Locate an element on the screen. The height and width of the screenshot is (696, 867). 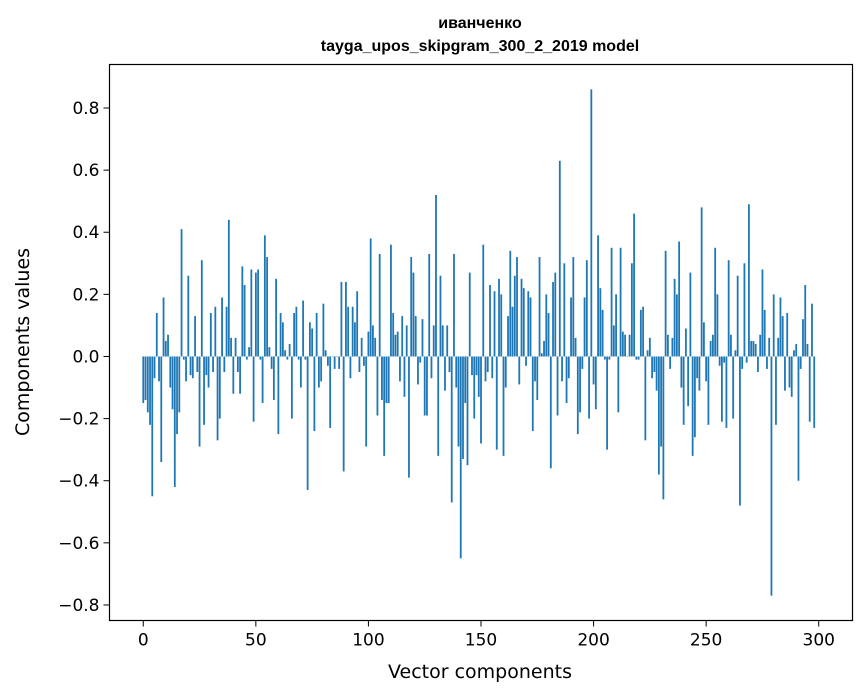
y-tick-label: 0.8 is located at coordinates (85, 109).